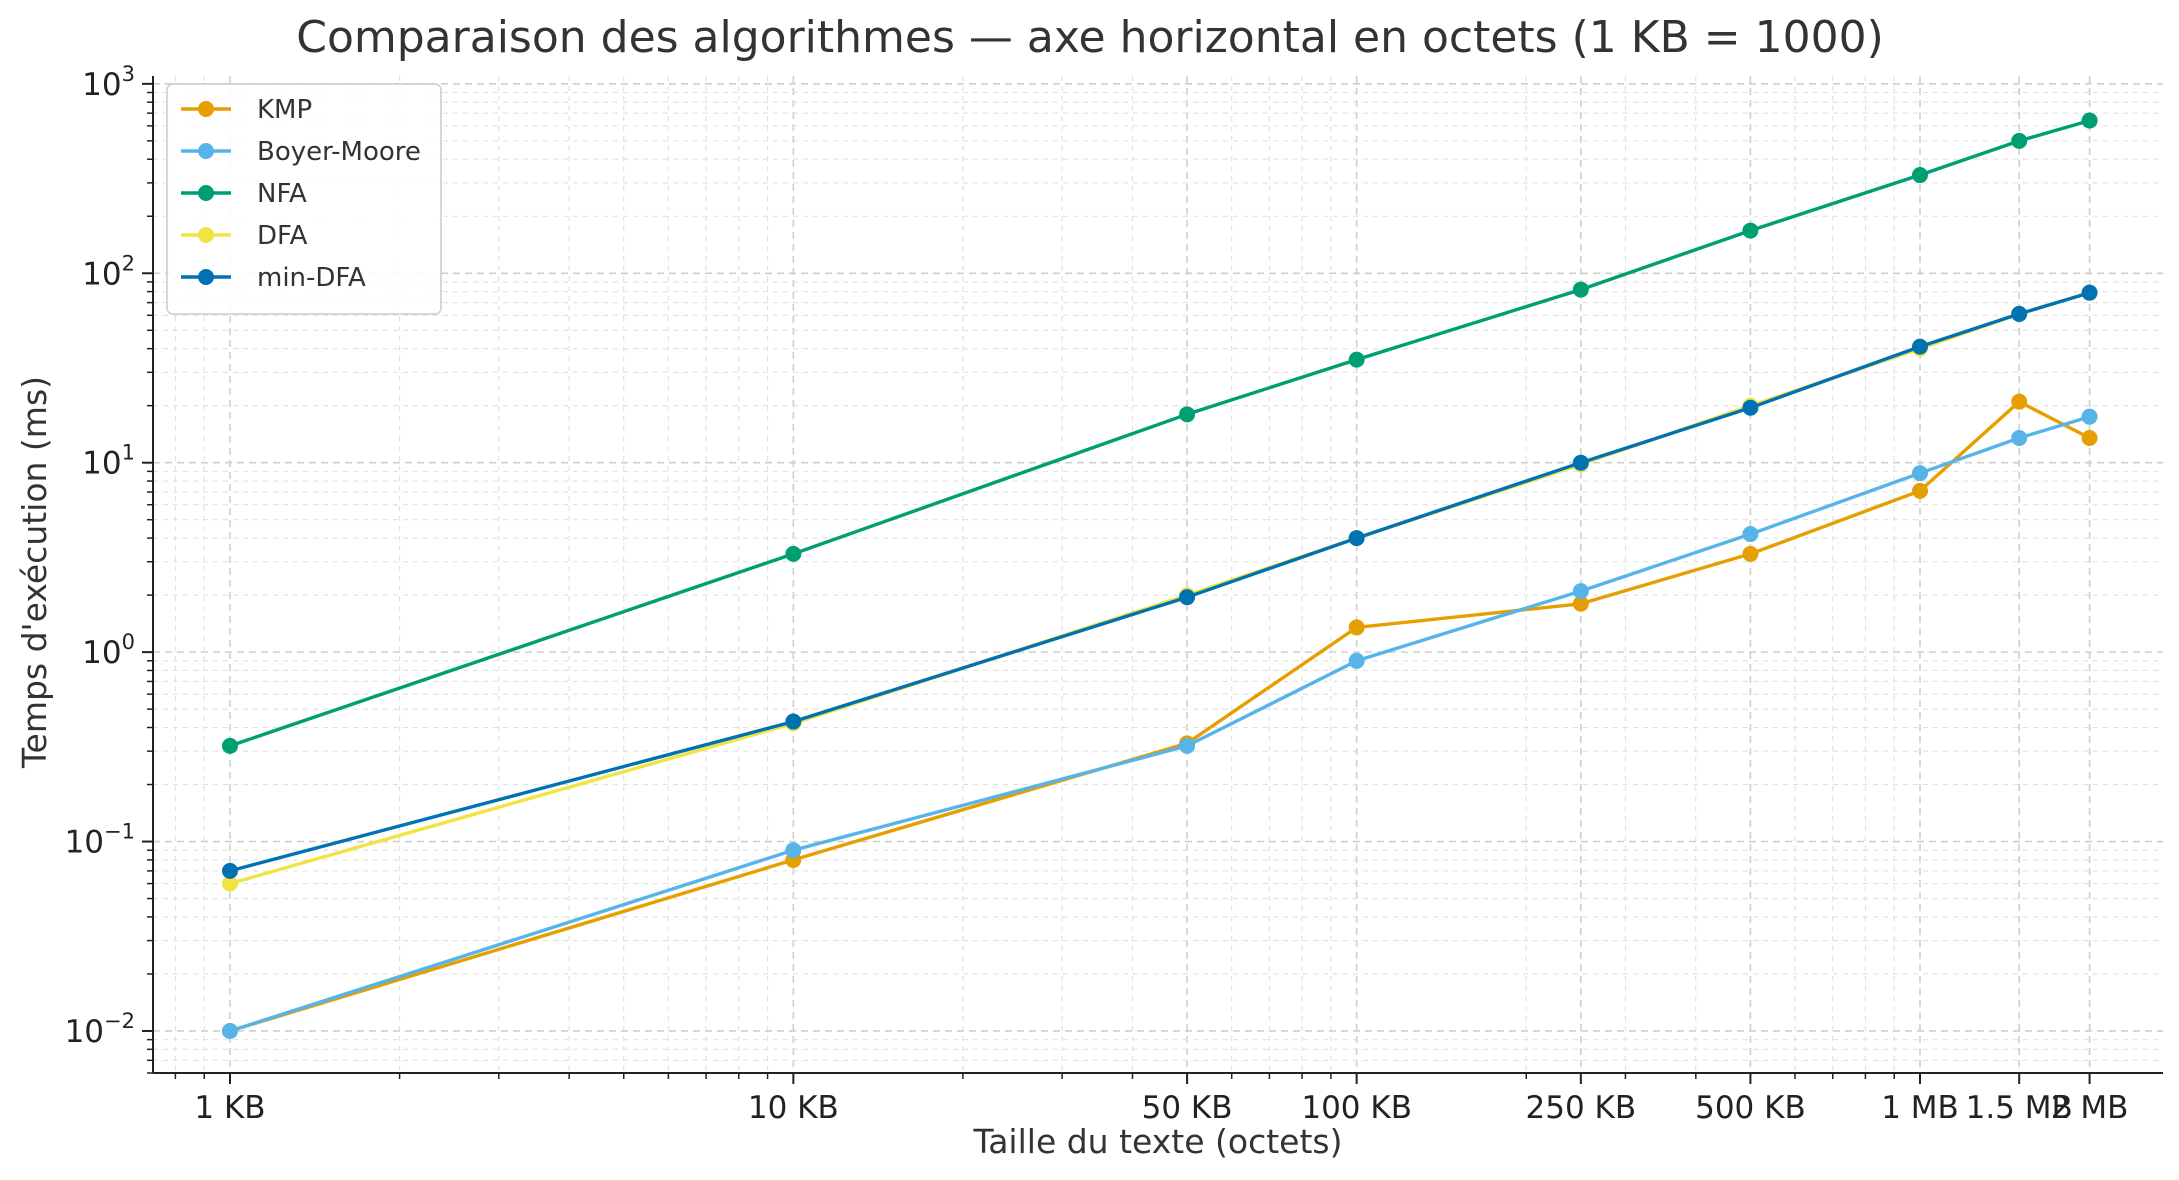  Describe the element at coordinates (100, 1029) in the screenshot. I see `y-tick-label: 10⁻²` at that location.